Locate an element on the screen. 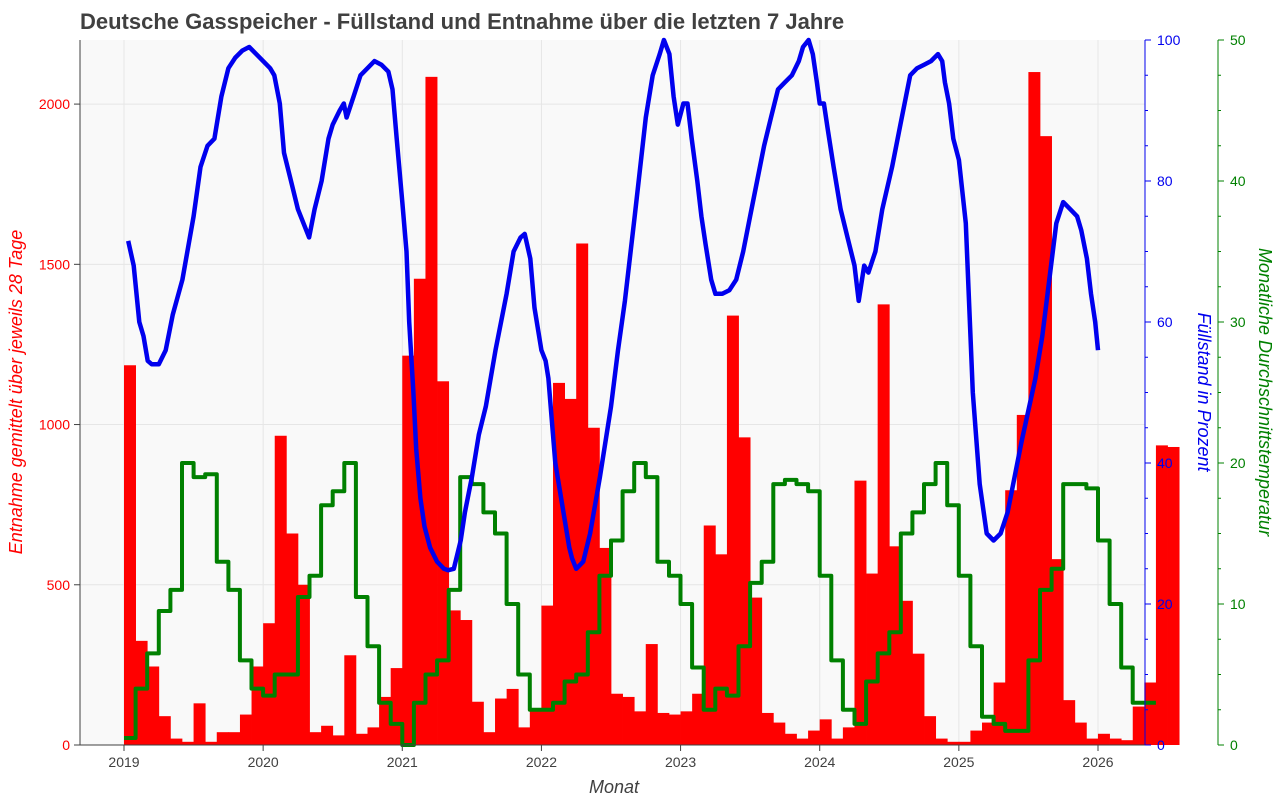 This screenshot has height=805, width=1280. y-axis-right1-label: Füllstand in Prozent is located at coordinates (1204, 392).